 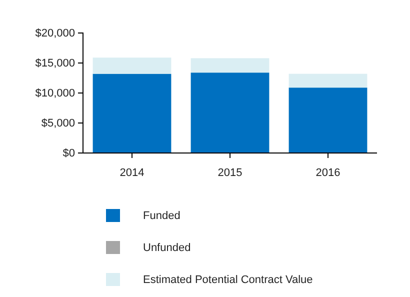 I want to click on y-tick-label: $5,000, so click(x=58, y=124).